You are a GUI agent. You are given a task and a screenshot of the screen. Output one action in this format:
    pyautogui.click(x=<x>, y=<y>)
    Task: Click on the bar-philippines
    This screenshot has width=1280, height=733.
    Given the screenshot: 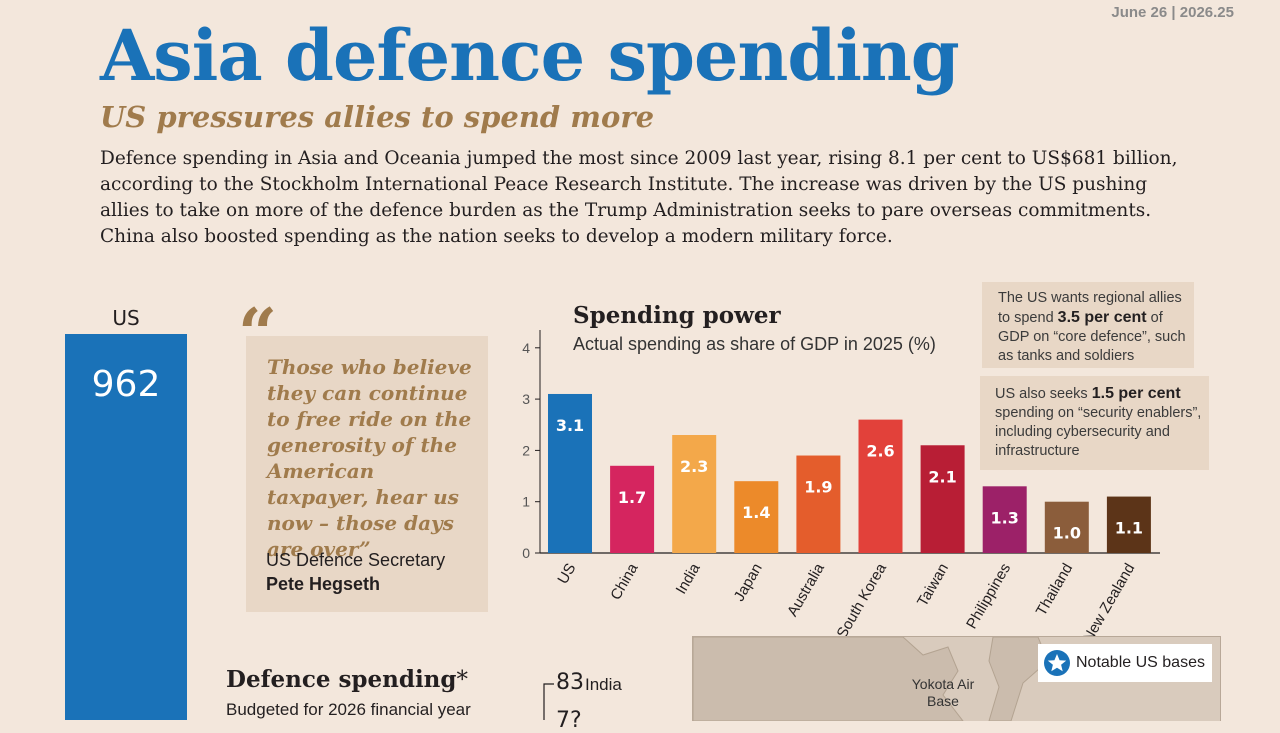 What is the action you would take?
    pyautogui.click(x=1004, y=519)
    